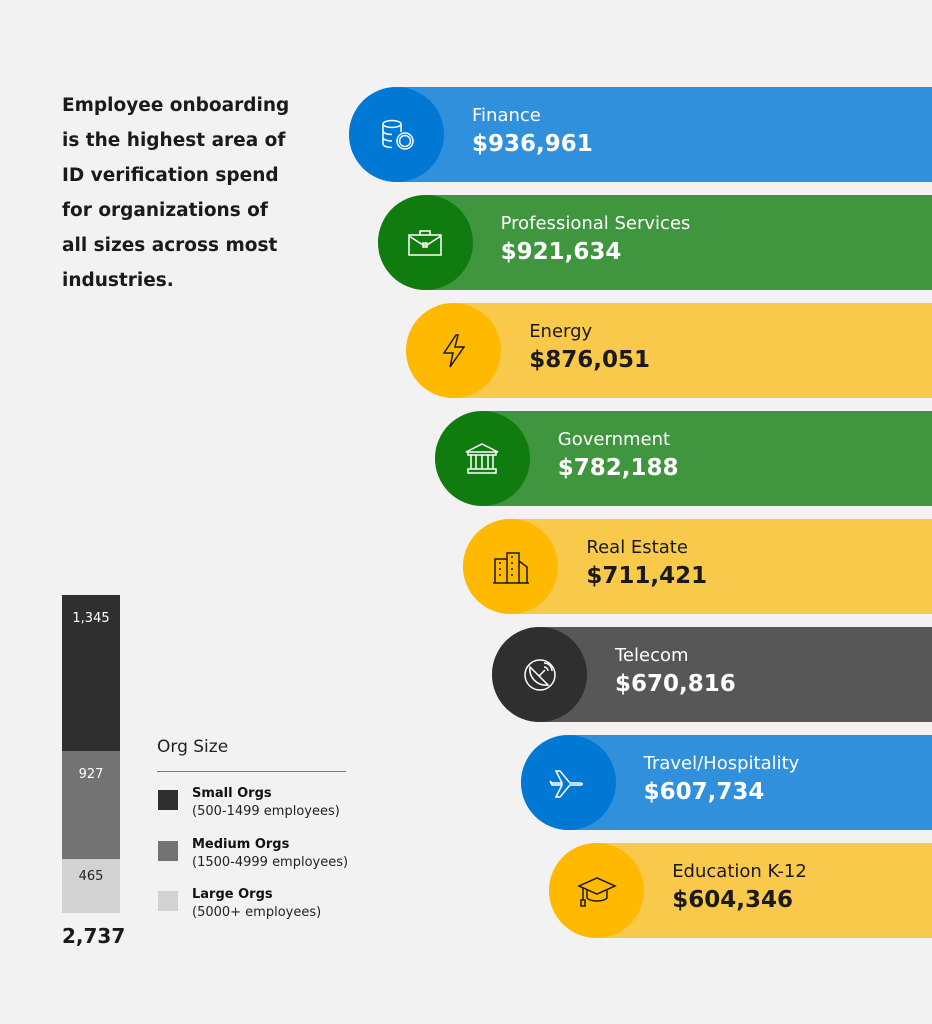 This screenshot has height=1024, width=932. I want to click on spend-value: $782,188, so click(618, 468).